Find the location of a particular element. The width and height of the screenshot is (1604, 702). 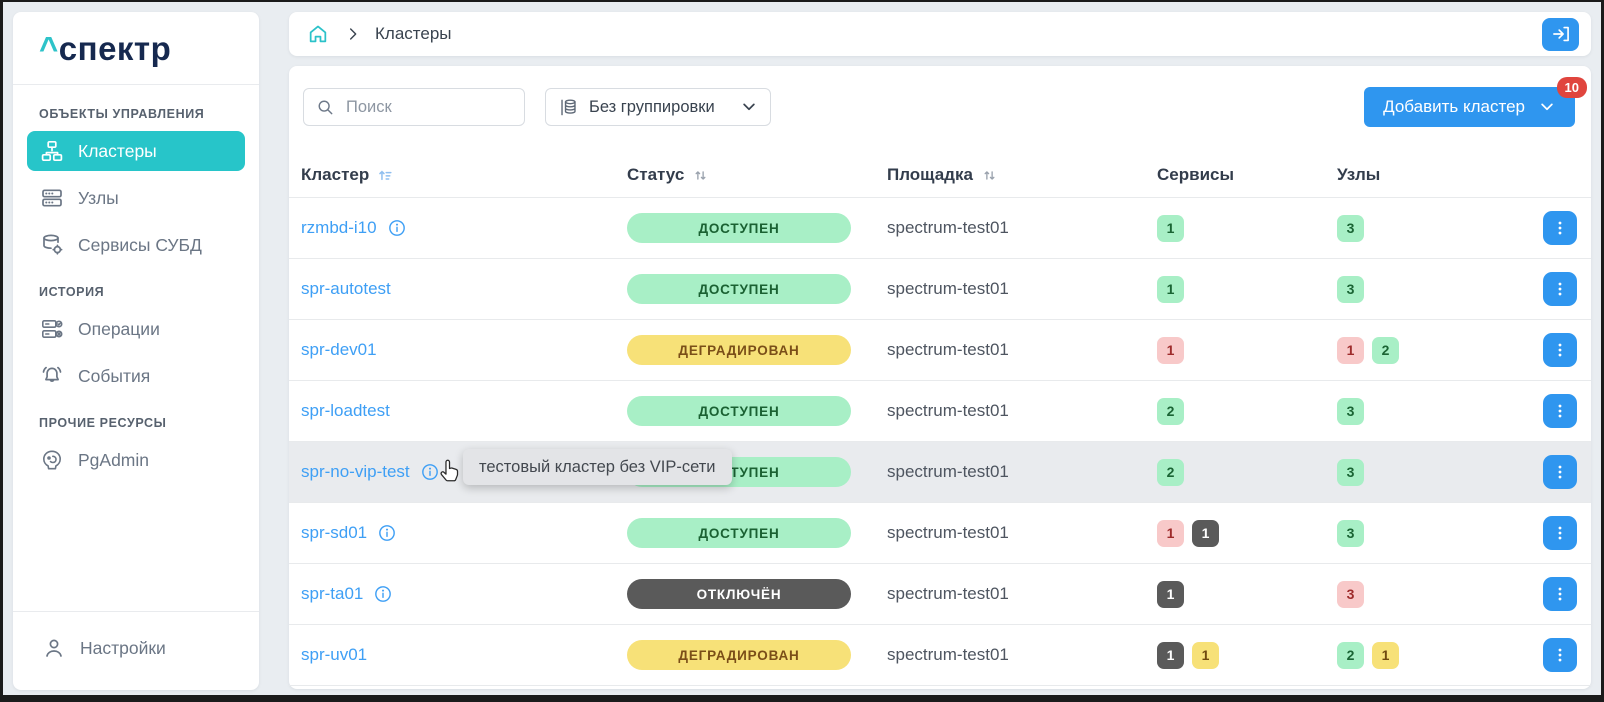

column-header-site: Площадка is located at coordinates (1022, 175).